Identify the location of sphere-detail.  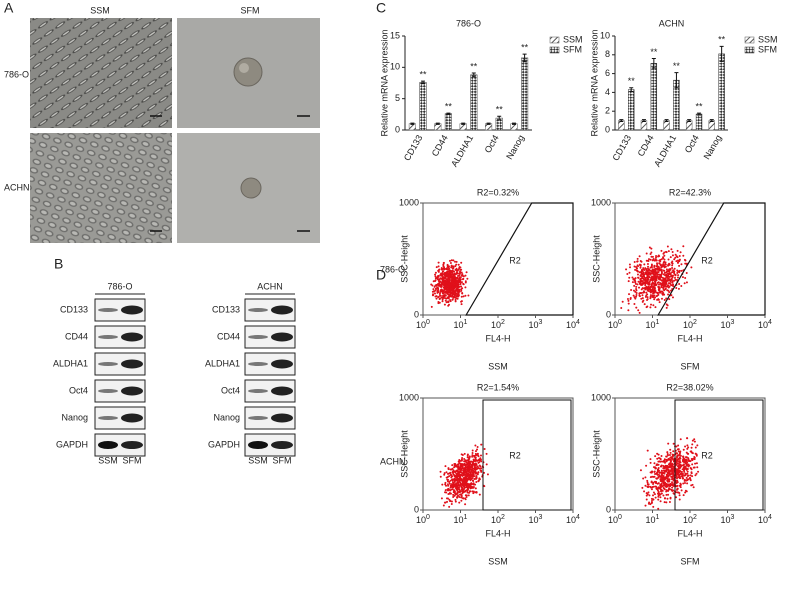
(244, 68).